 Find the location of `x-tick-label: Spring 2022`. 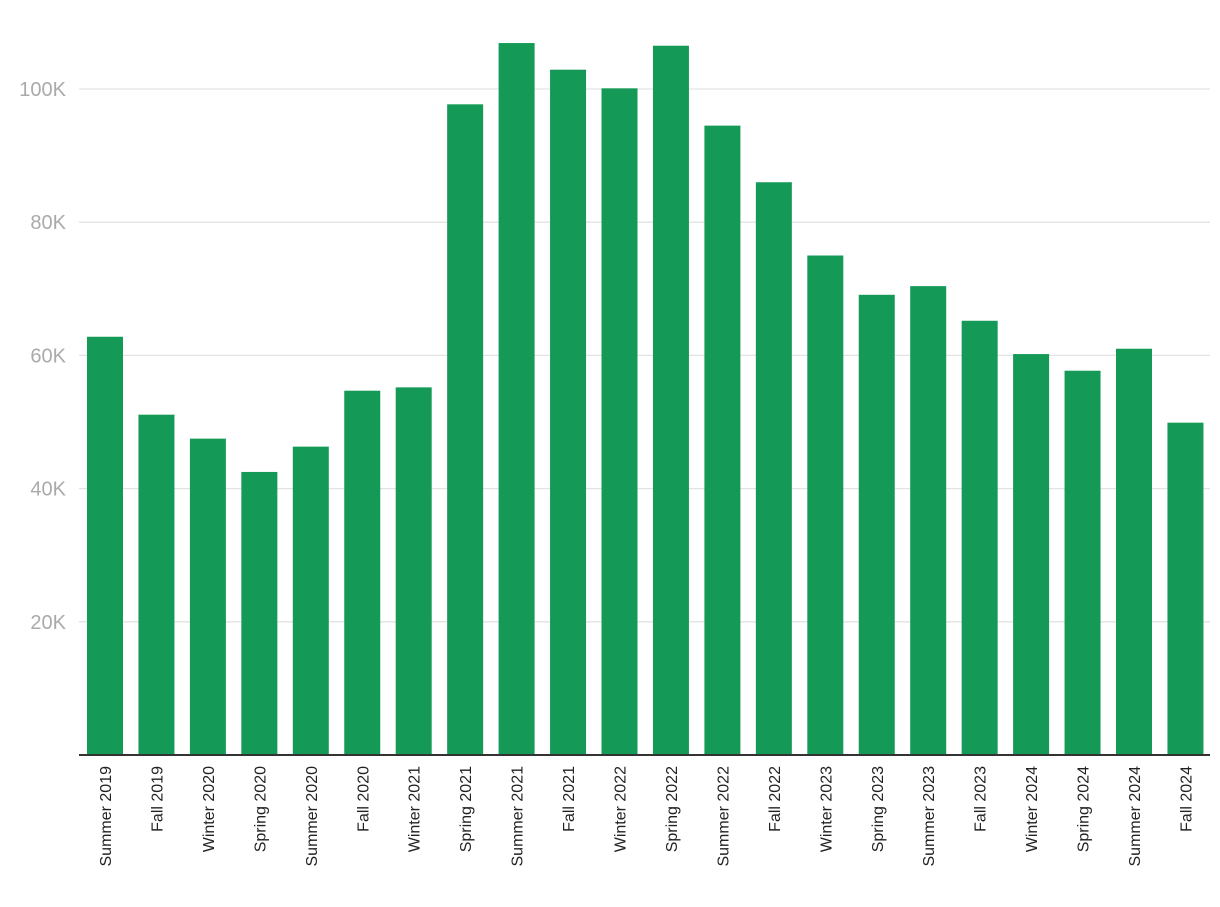

x-tick-label: Spring 2022 is located at coordinates (672, 809).